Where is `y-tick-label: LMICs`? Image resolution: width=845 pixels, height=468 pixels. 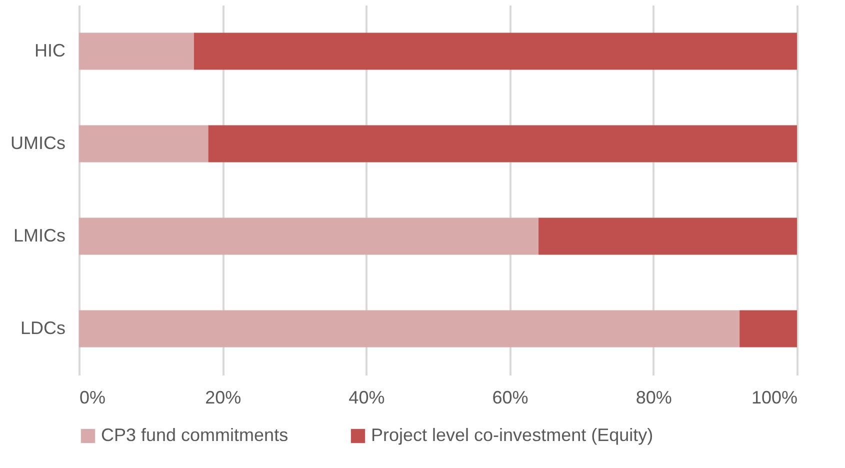
y-tick-label: LMICs is located at coordinates (39, 235).